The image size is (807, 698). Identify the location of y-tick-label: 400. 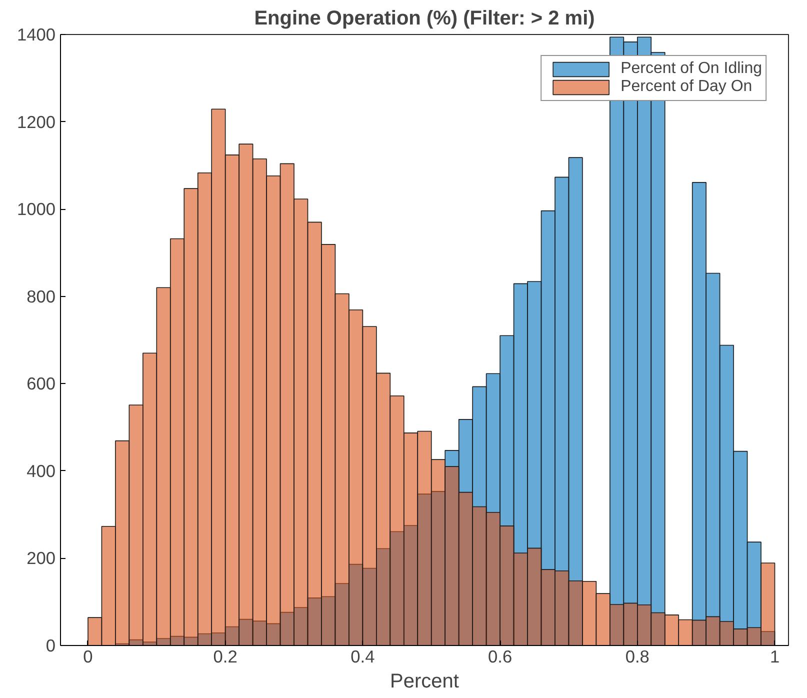
(41, 470).